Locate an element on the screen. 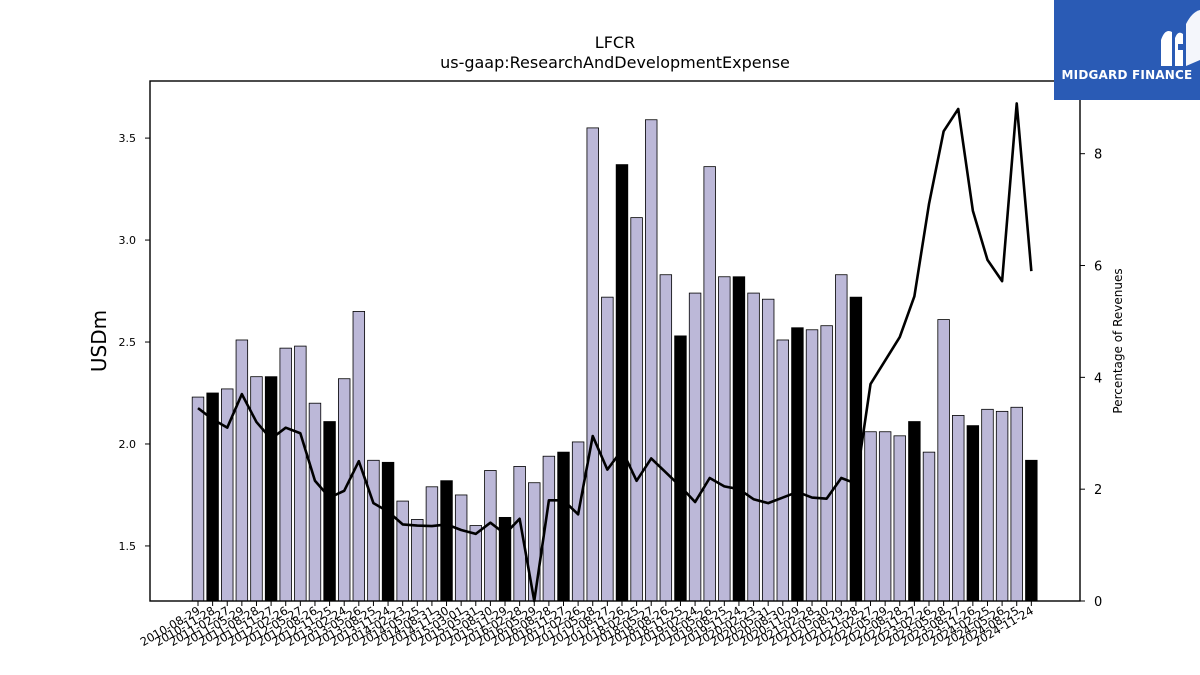 This screenshot has height=675, width=1200. brand-name: MIDGARD FINANCE is located at coordinates (1127, 75).